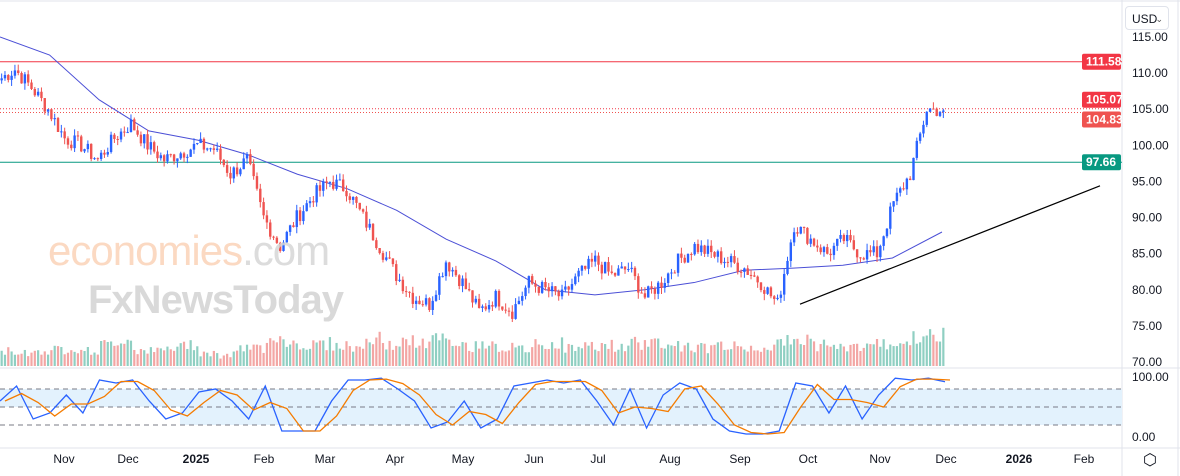  What do you see at coordinates (950, 245) in the screenshot?
I see `trendline` at bounding box center [950, 245].